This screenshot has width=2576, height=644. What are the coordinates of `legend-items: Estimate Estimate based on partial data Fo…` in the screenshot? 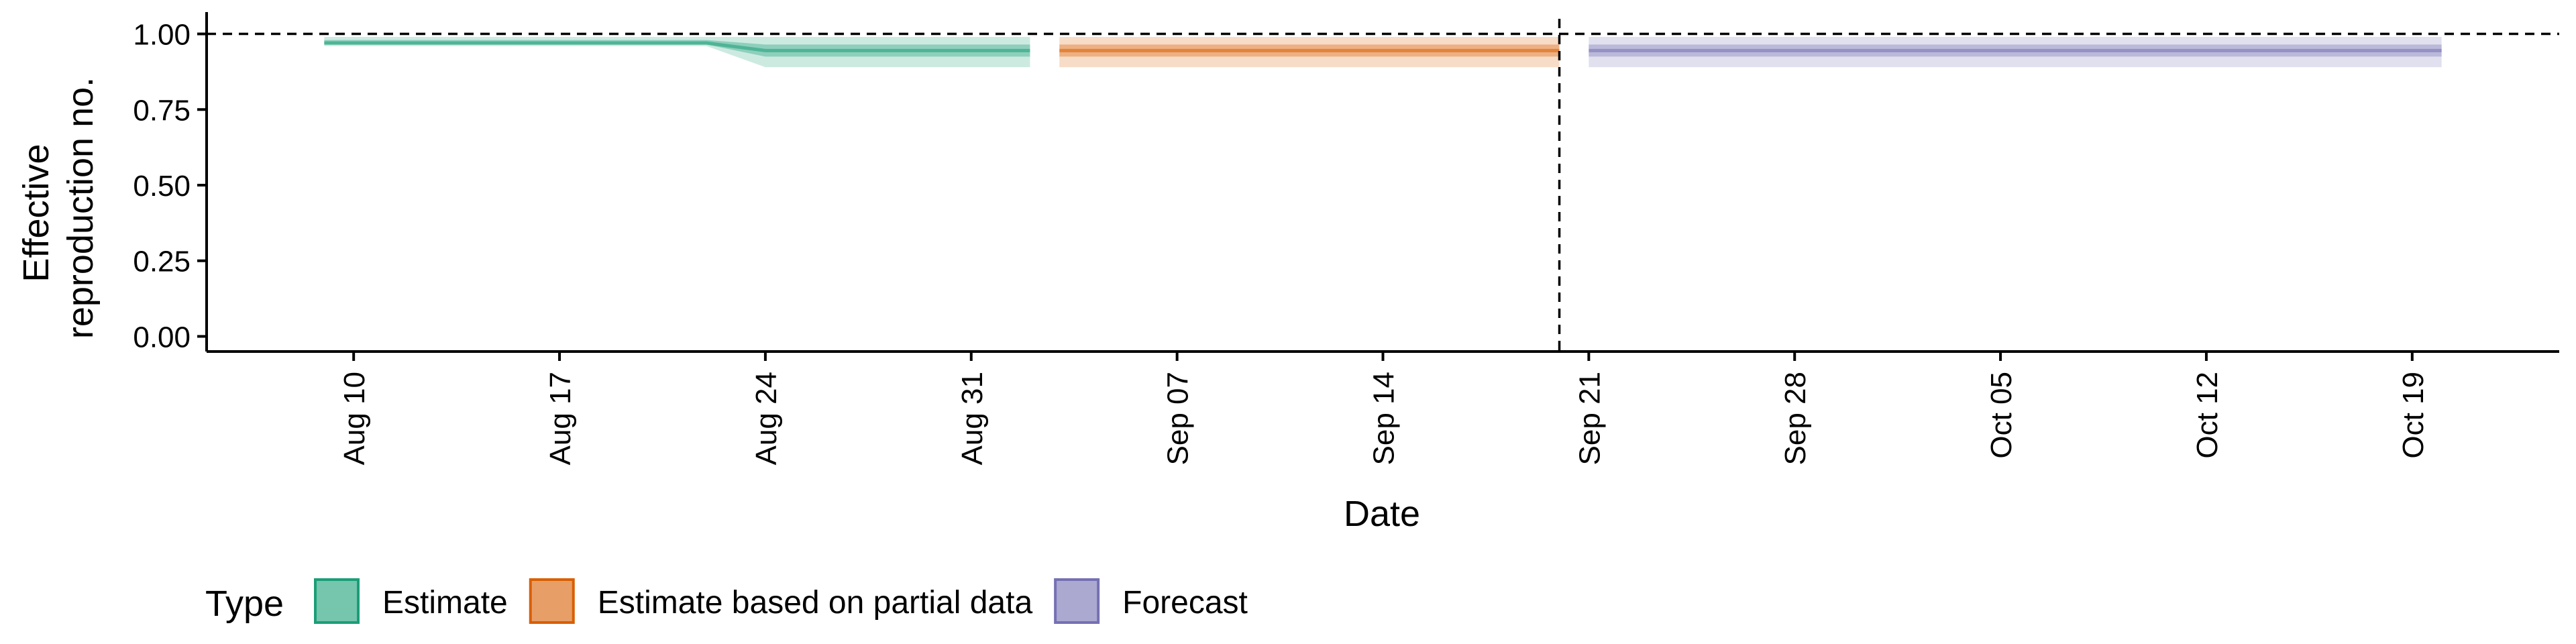 It's located at (781, 601).